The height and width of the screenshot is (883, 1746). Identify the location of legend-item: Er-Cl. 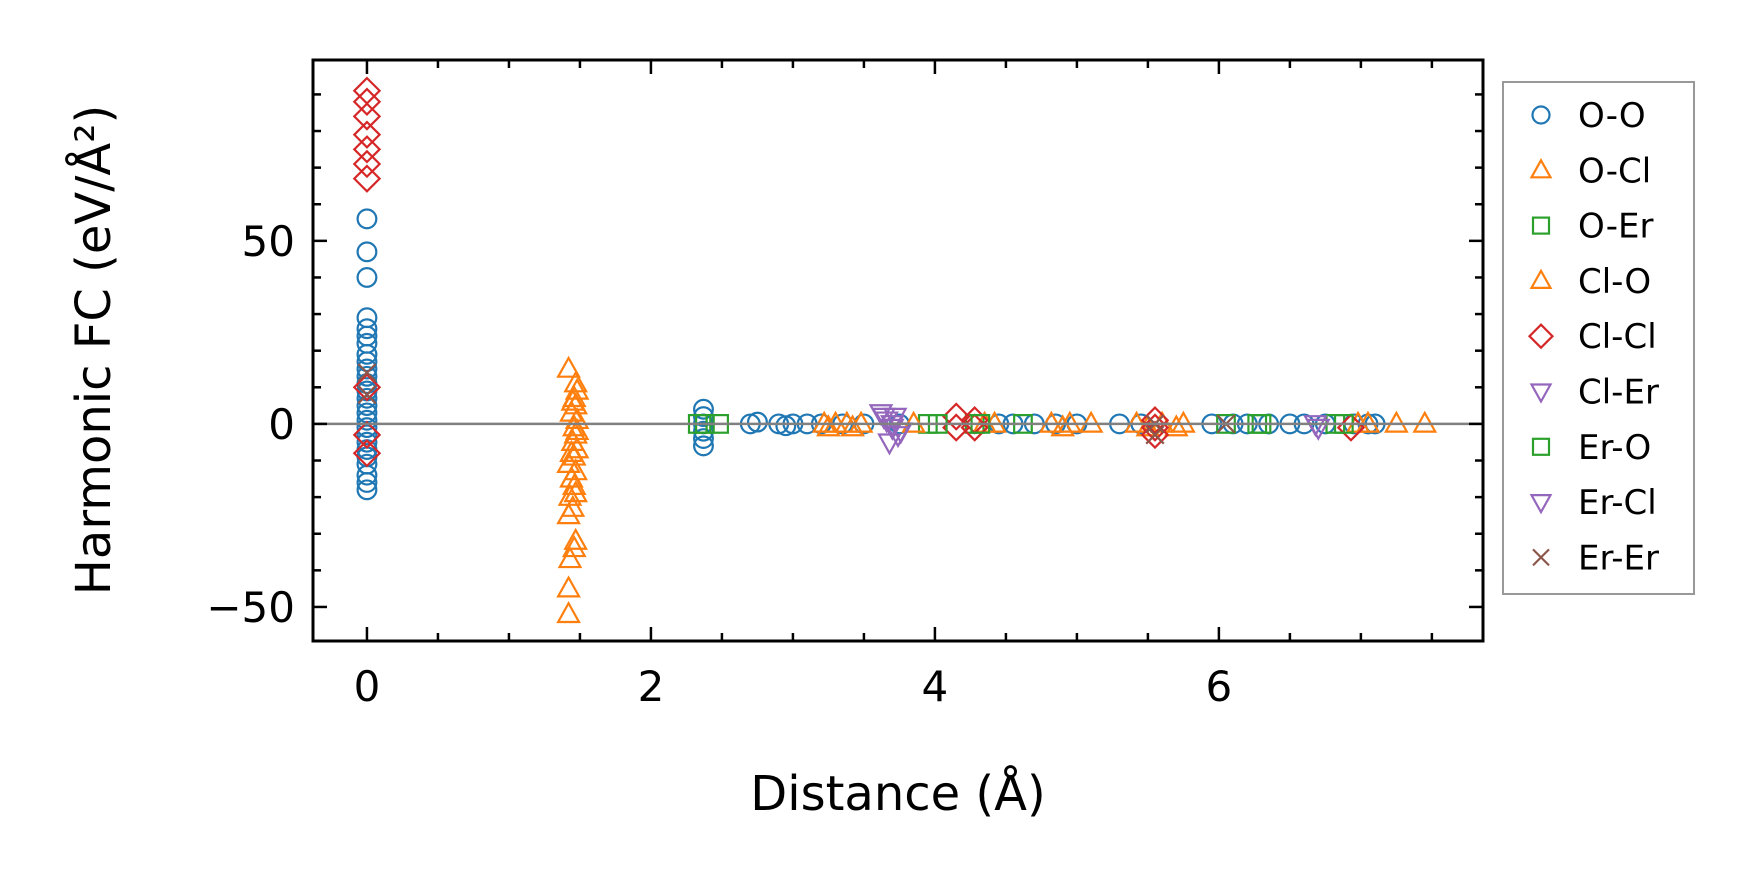
(1593, 503).